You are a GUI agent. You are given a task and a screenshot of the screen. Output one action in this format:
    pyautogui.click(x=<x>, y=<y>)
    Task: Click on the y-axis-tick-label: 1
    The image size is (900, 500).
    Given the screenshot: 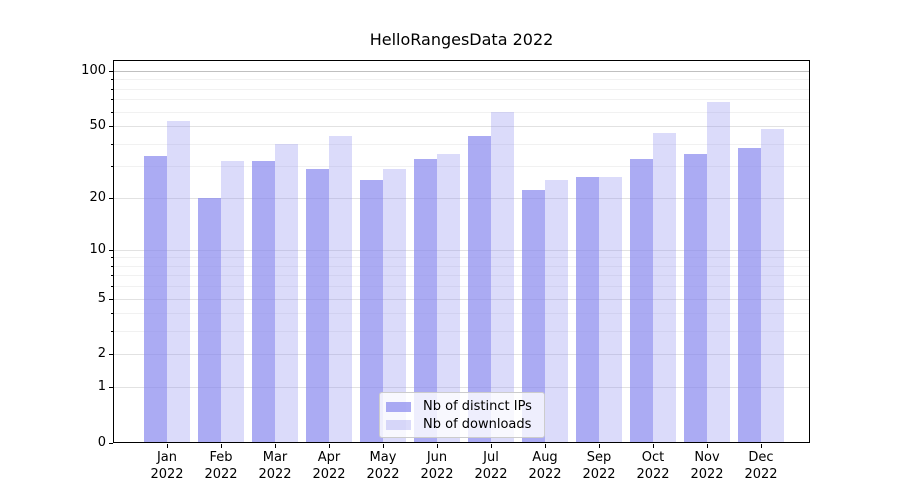 What is the action you would take?
    pyautogui.click(x=101, y=387)
    